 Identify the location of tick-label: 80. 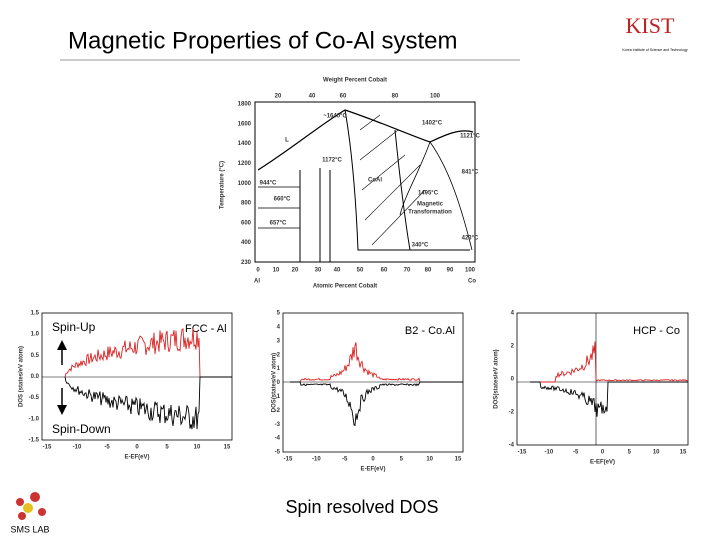
(395, 97).